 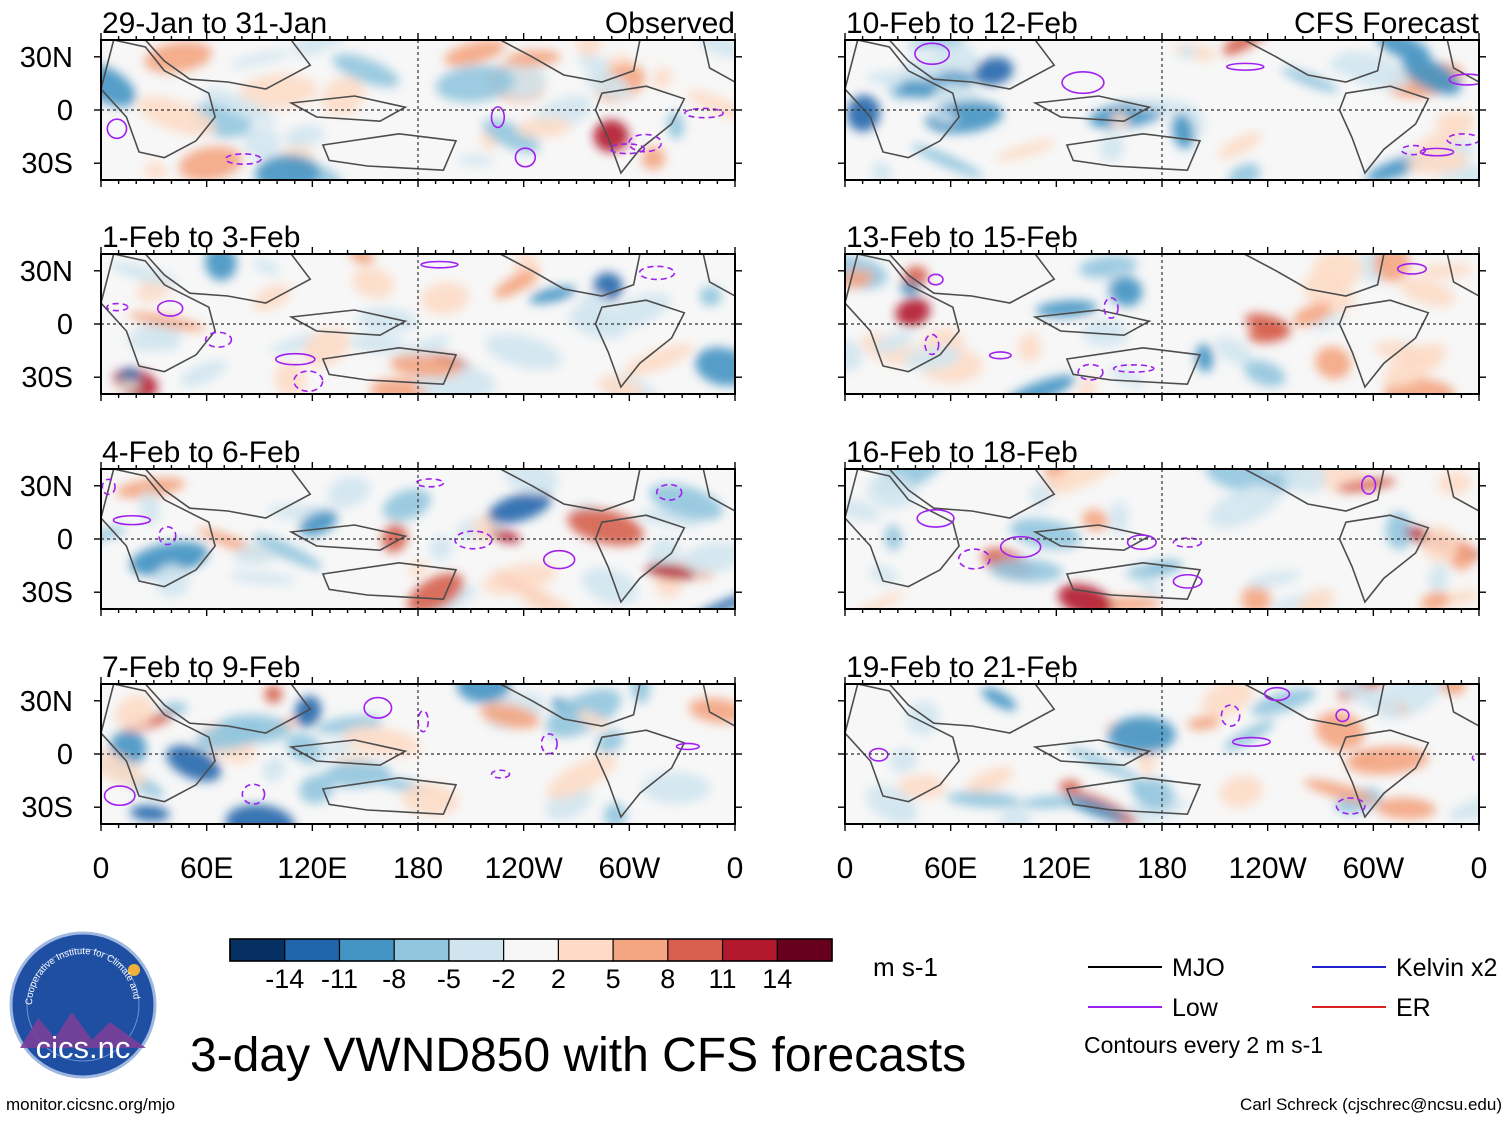 I want to click on map-panel: 4-Feb to 6-Feb 30N 0 30S, so click(x=381, y=526).